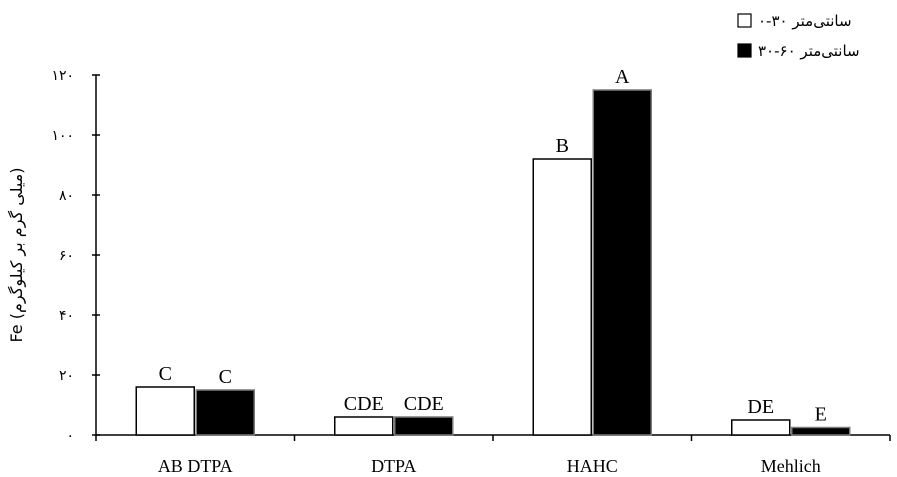 The image size is (897, 477). Describe the element at coordinates (798, 36) in the screenshot. I see `legend: ۰-۳۰ سانتی‌متر ۳۰-۶۰ سانتی‌متر` at that location.